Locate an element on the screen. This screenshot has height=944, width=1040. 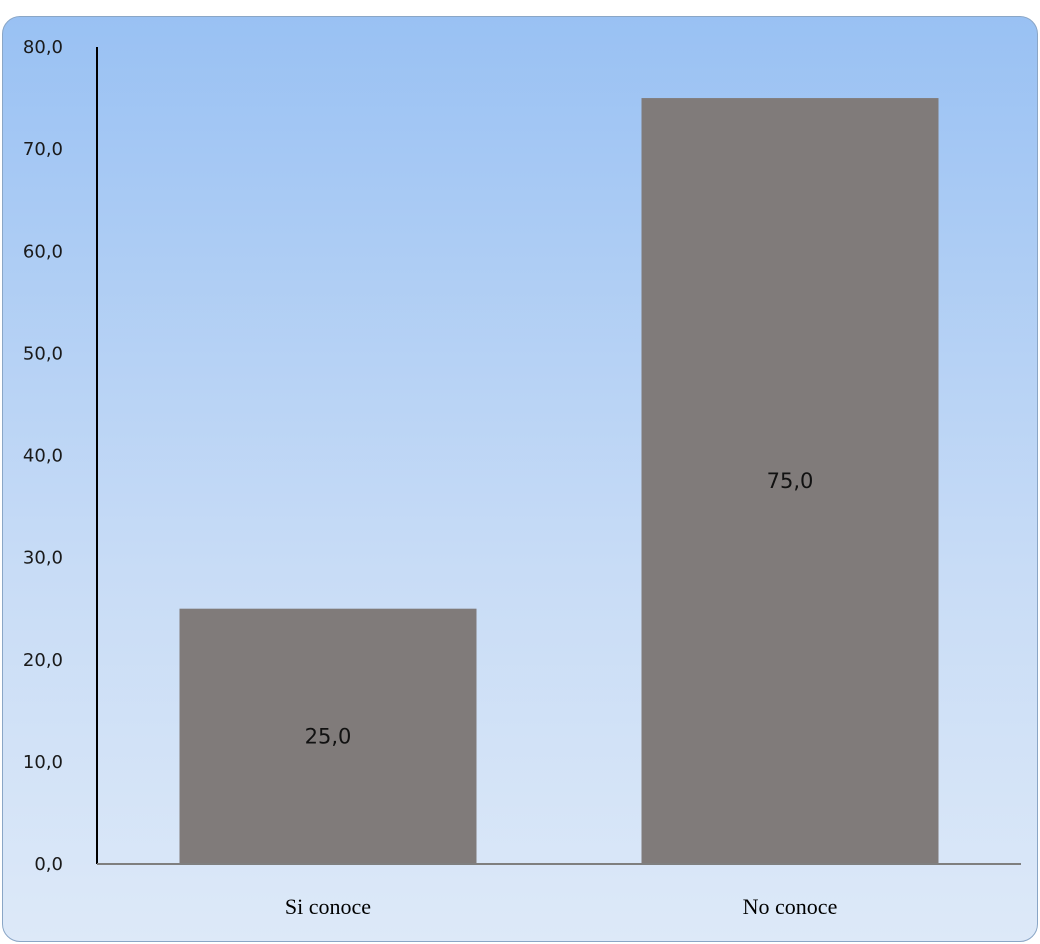
y-tick-label: 20,0 is located at coordinates (43, 660).